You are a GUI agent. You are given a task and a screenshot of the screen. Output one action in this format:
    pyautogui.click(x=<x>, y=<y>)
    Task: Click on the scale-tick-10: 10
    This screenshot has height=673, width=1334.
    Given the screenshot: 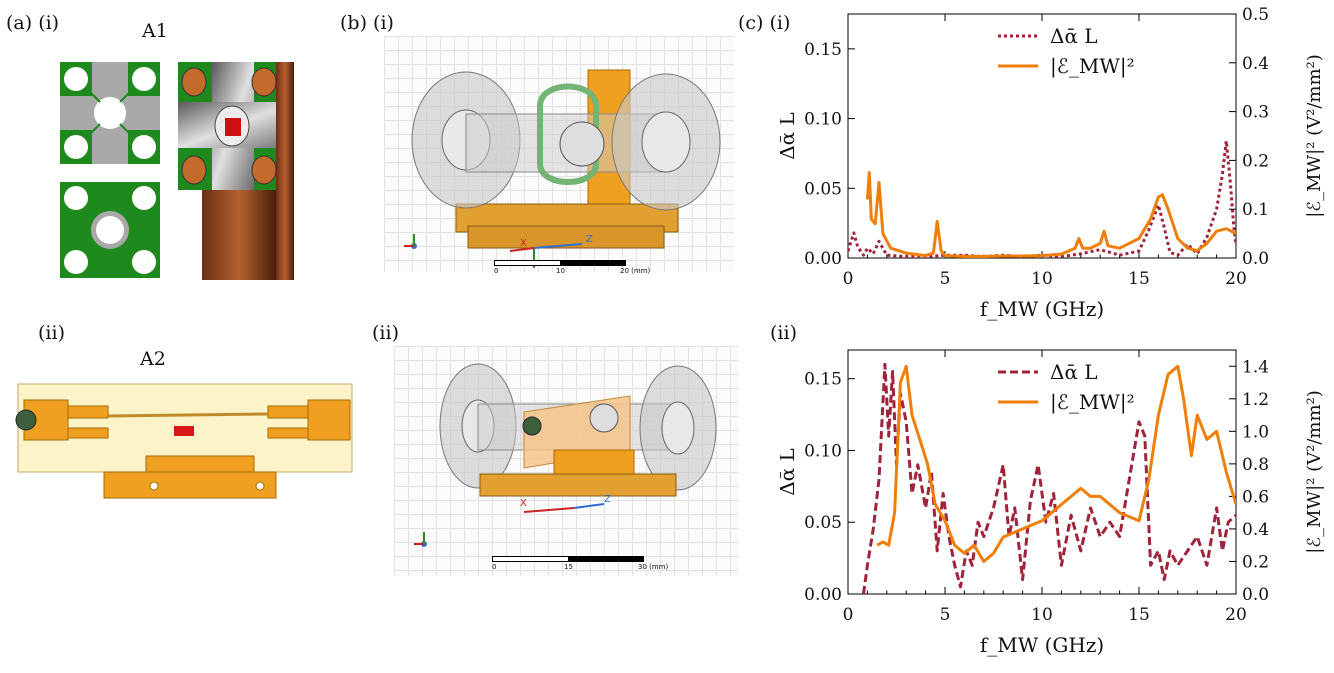 What is the action you would take?
    pyautogui.click(x=560, y=271)
    